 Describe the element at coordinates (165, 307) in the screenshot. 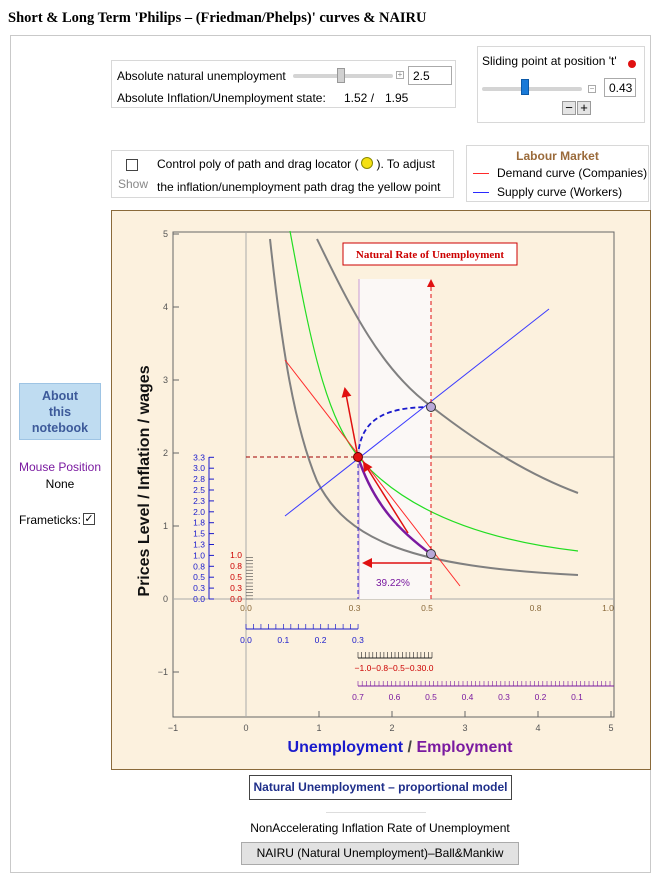

I see `y-tick-label: 4` at that location.